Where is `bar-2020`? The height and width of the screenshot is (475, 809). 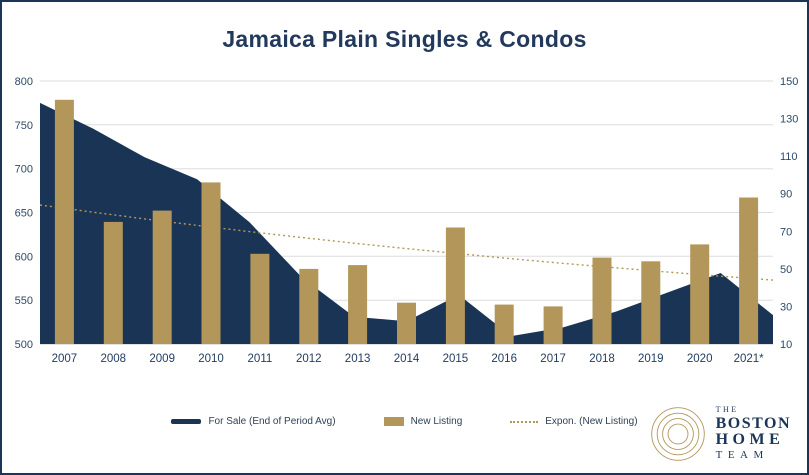 bar-2020 is located at coordinates (700, 294).